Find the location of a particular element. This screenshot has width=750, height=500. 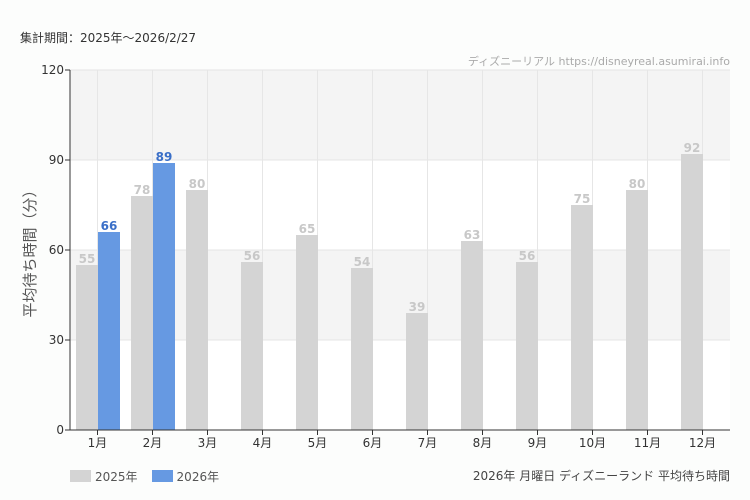

x-tick-label: 3月 is located at coordinates (208, 443).